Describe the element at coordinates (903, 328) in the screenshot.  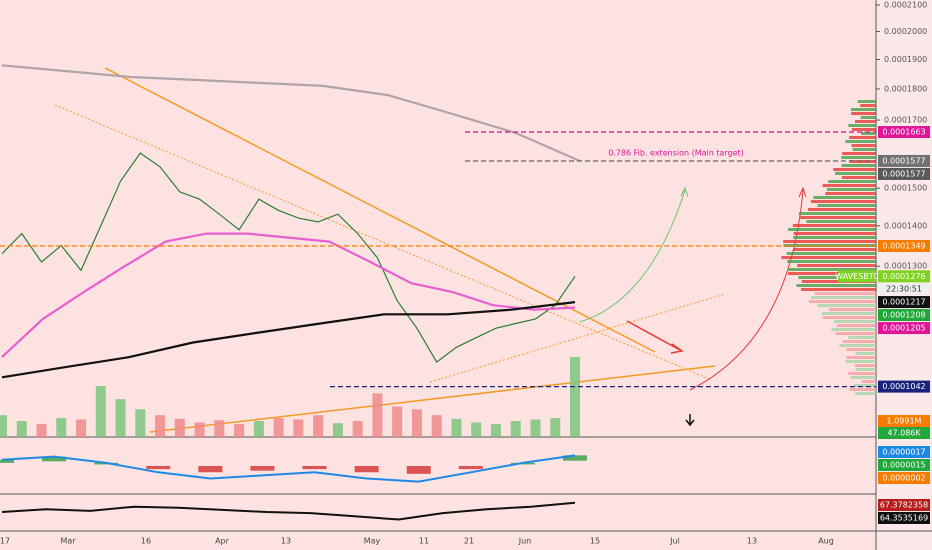
I see `price-badge-label: 0.0001205` at that location.